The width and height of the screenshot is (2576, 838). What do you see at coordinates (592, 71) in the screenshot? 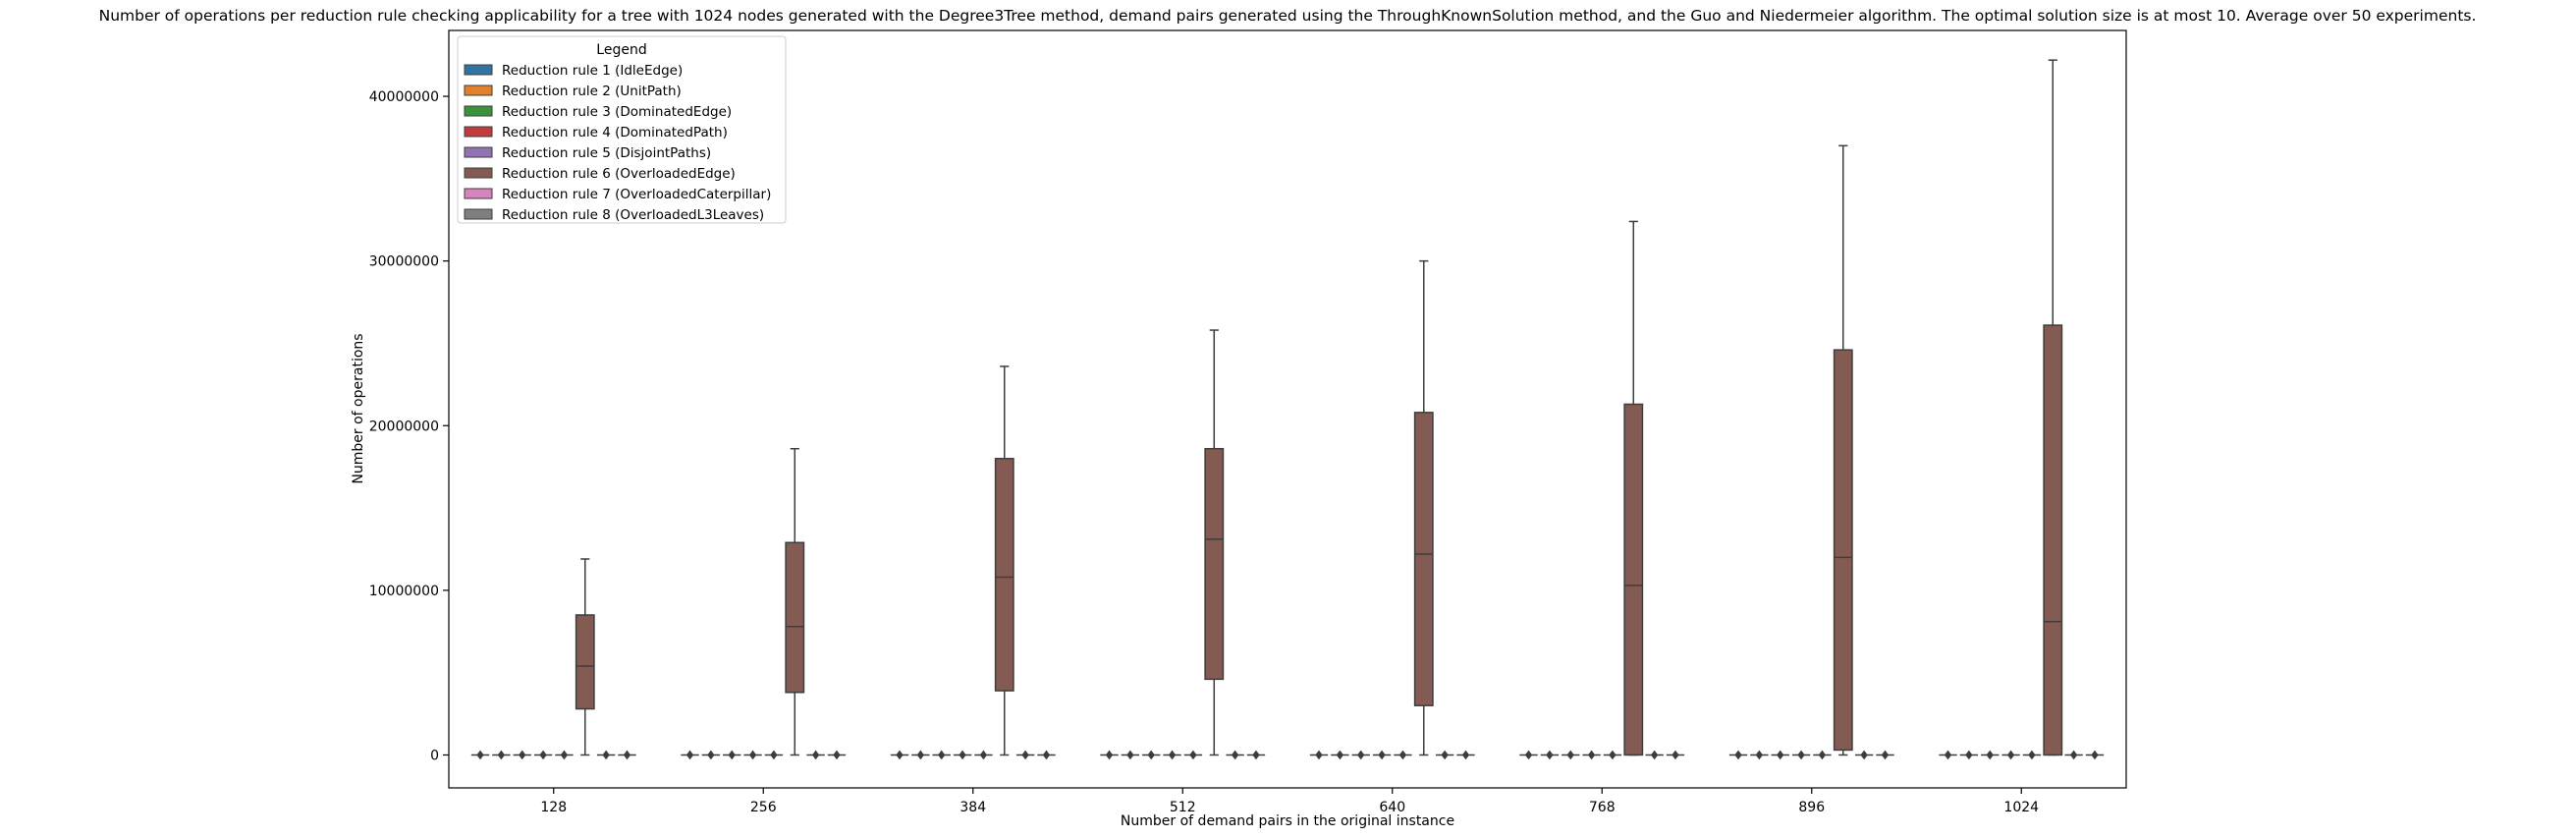
I see `legend-label: Reduction rule 1 (IdleEdge)` at bounding box center [592, 71].